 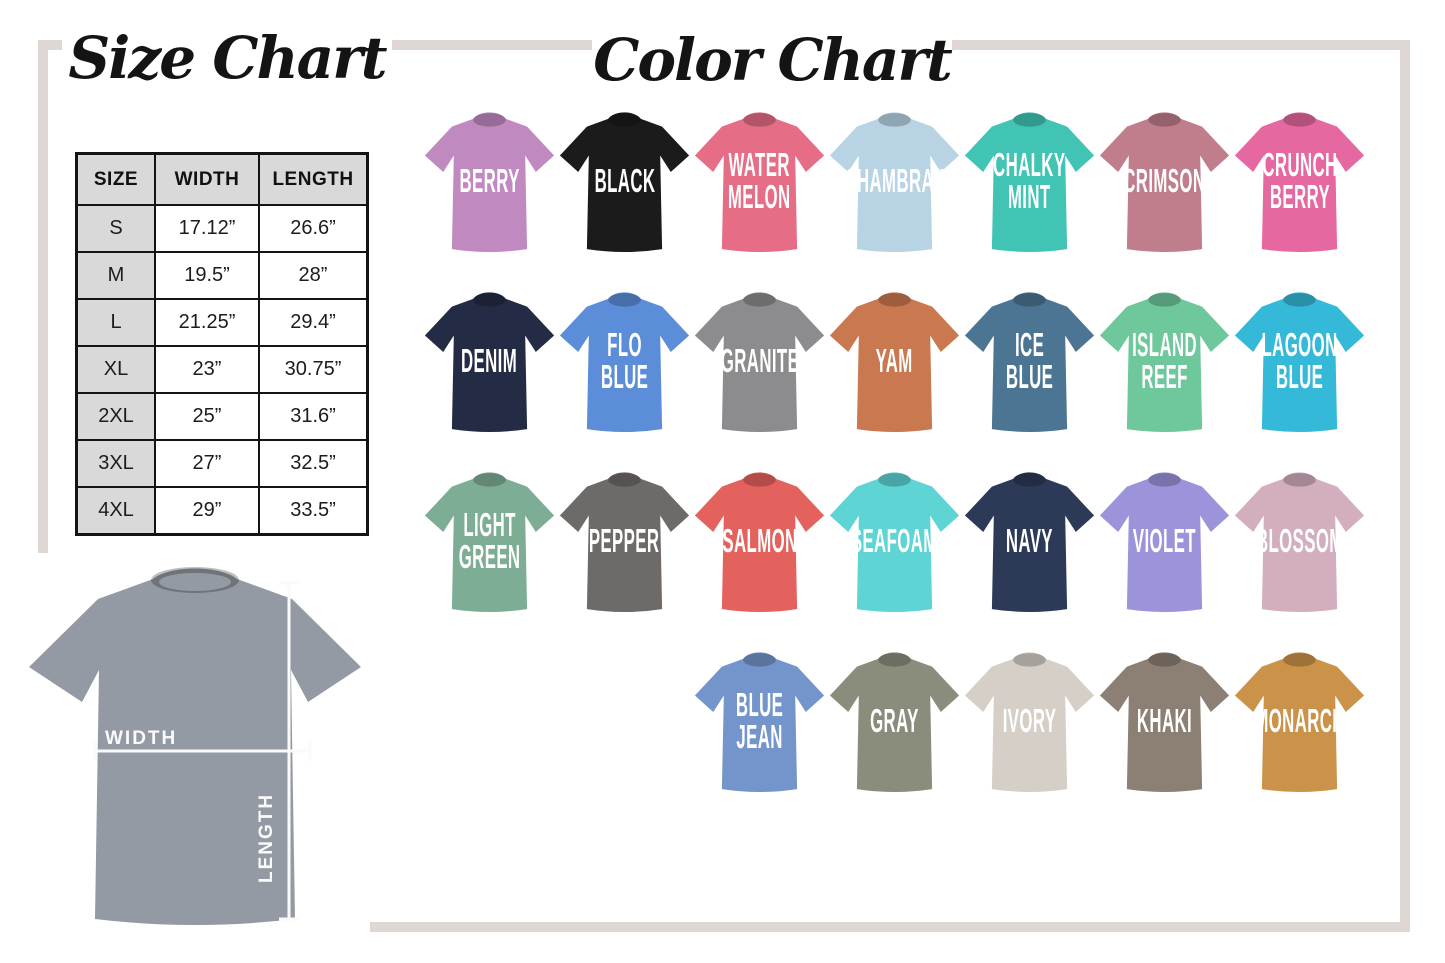 I want to click on color-swatch-blossom: BLOSSOM, so click(x=1299, y=548).